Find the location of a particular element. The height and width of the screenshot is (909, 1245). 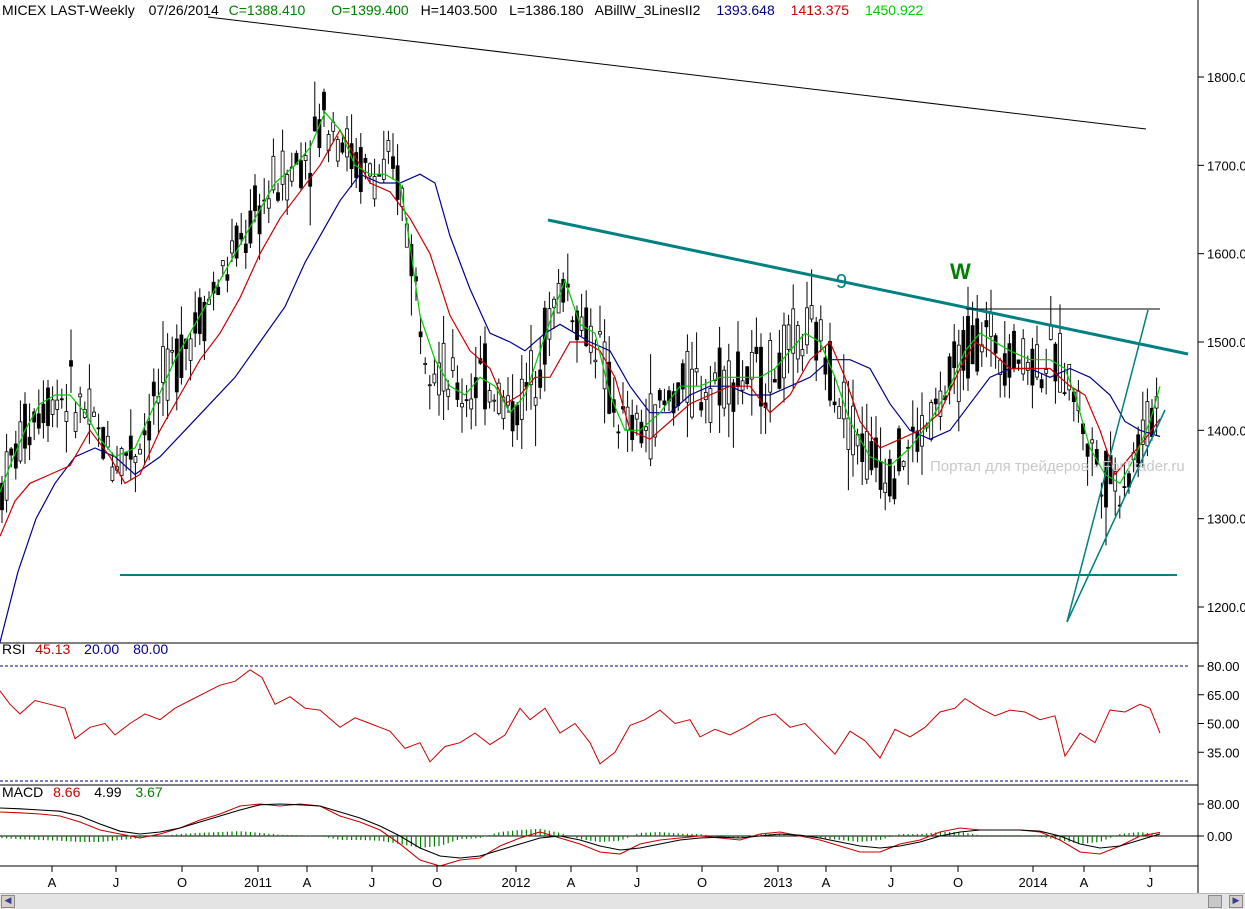

price-tick-label: 1400.00 is located at coordinates (1226, 430).